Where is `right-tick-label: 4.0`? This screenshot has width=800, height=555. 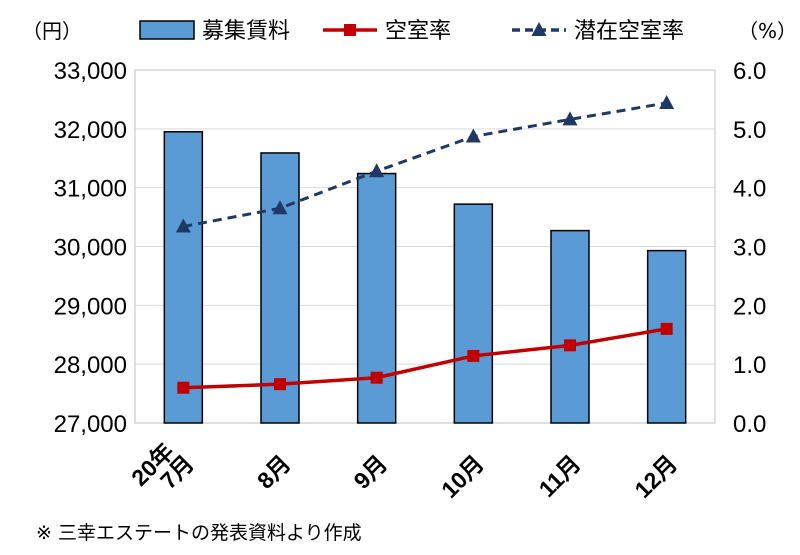 right-tick-label: 4.0 is located at coordinates (749, 189).